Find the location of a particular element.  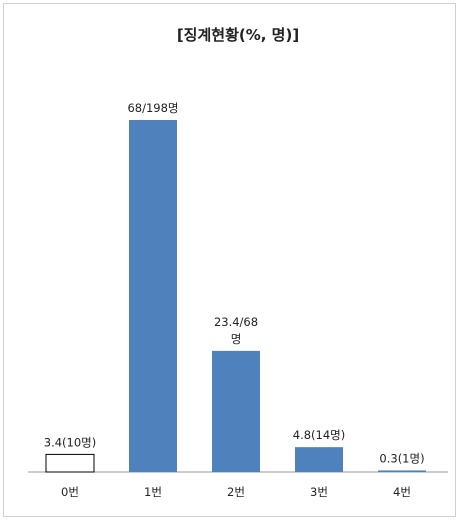

x-tick-label-2: 2번 is located at coordinates (236, 492).